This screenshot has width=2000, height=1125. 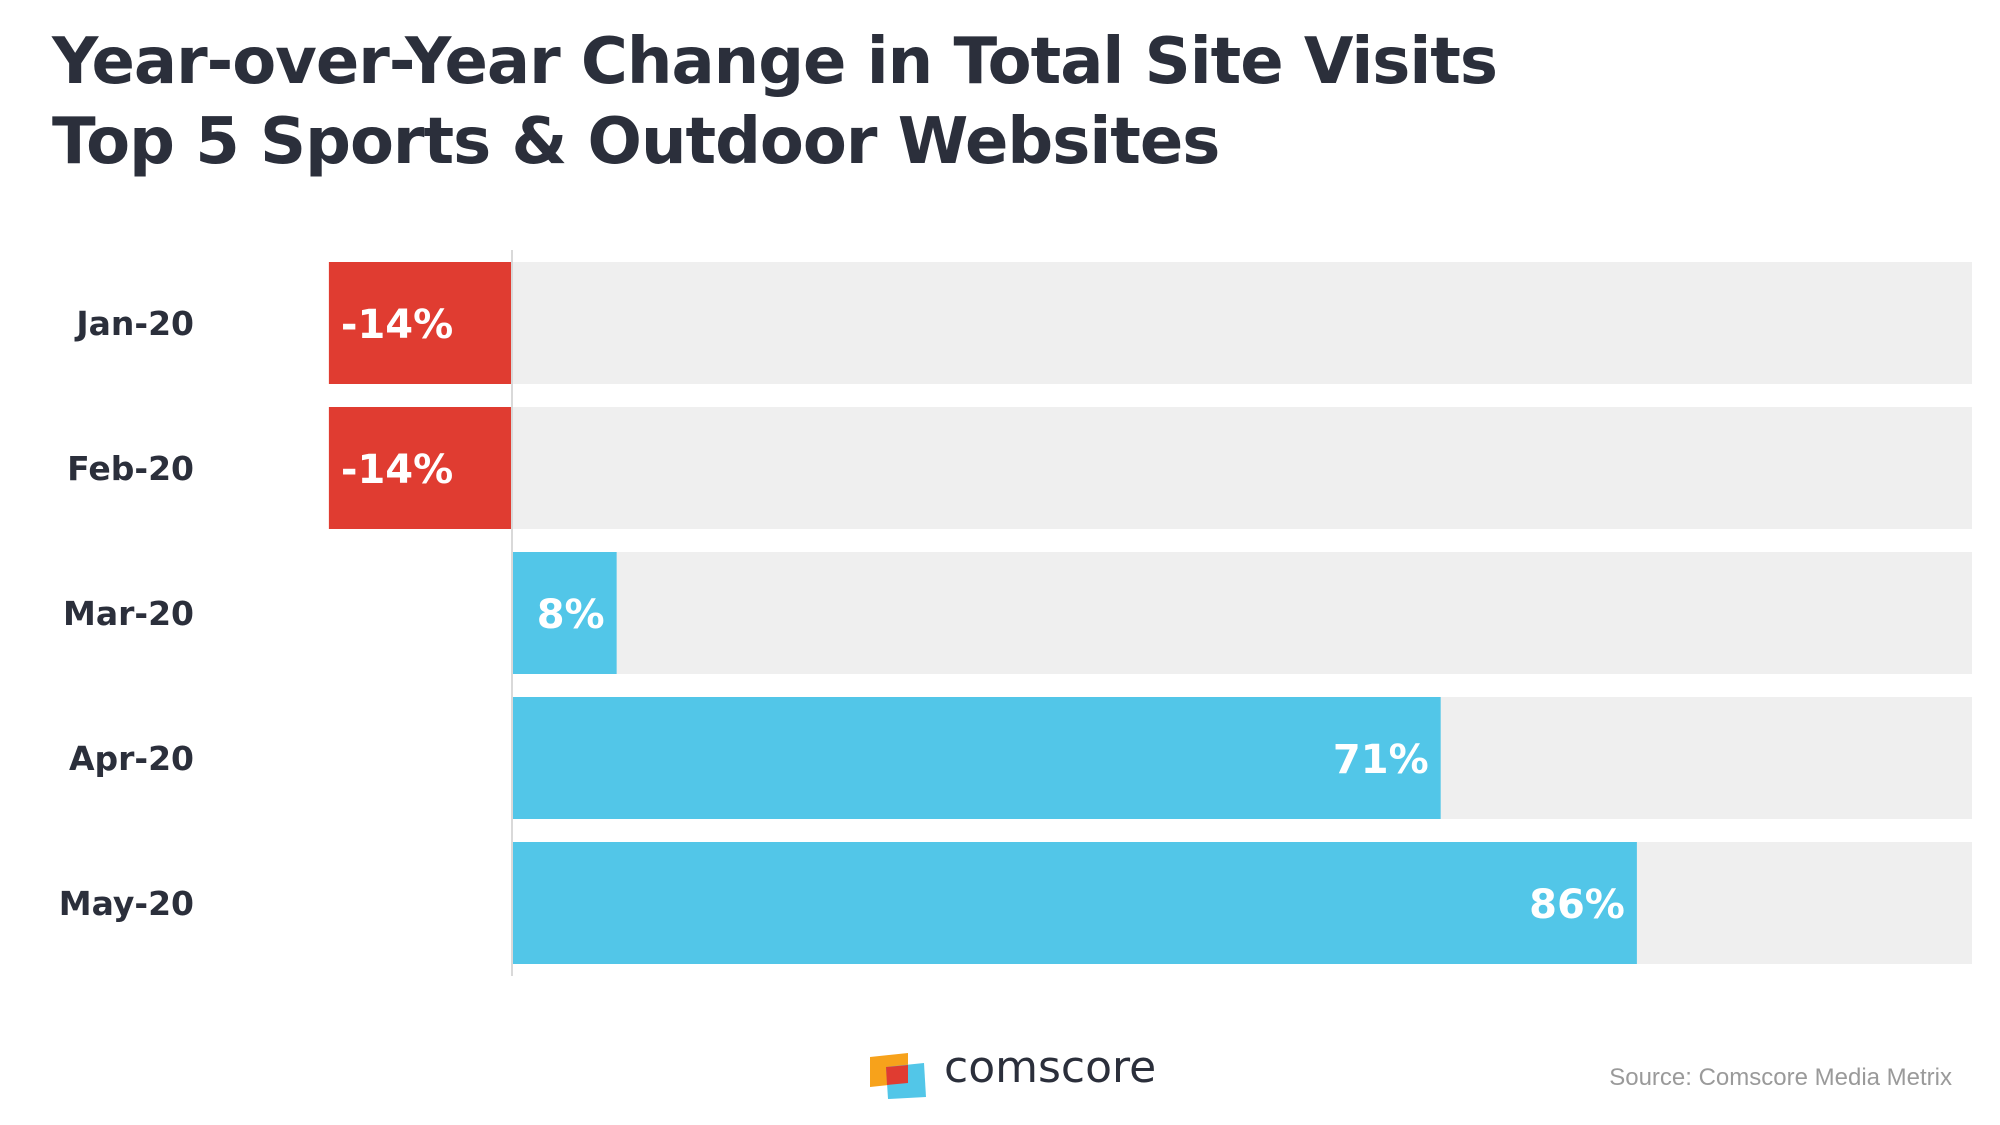 What do you see at coordinates (571, 615) in the screenshot?
I see `data-label: 8%` at bounding box center [571, 615].